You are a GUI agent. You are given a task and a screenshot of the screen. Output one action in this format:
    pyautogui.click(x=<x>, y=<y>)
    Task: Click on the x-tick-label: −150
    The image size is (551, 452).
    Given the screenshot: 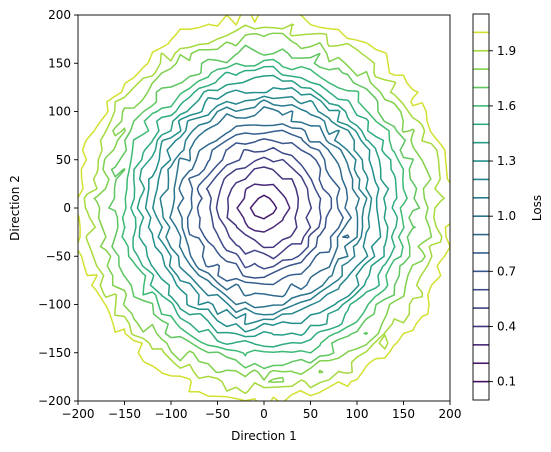 What is the action you would take?
    pyautogui.click(x=124, y=414)
    